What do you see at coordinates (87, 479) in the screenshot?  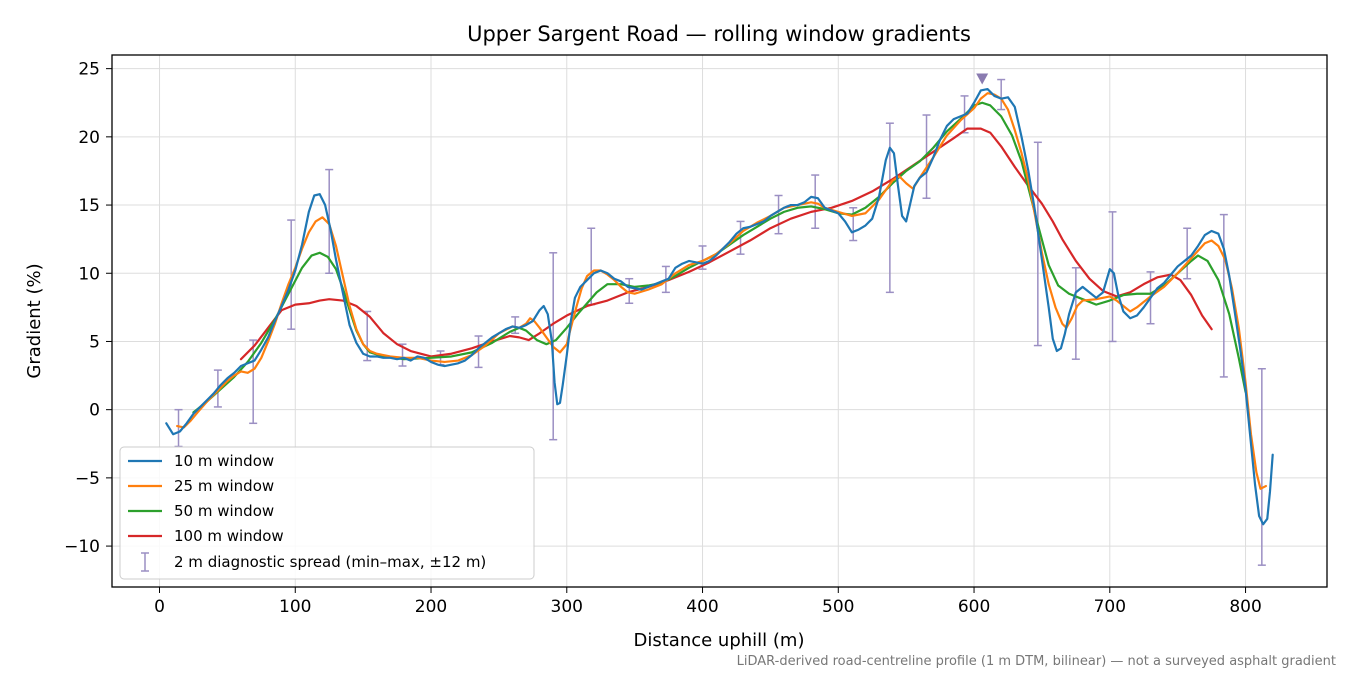 I see `y-tick-label: −5` at bounding box center [87, 479].